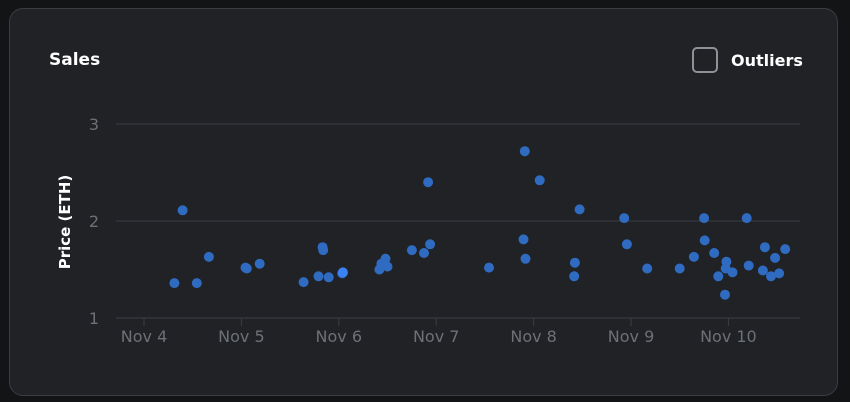 The height and width of the screenshot is (402, 850). I want to click on x-tick-layer: Nov 4 Nov 5 Nov 6 Nov 7 Nov 8 Nov 9 Nov 10, so click(439, 332).